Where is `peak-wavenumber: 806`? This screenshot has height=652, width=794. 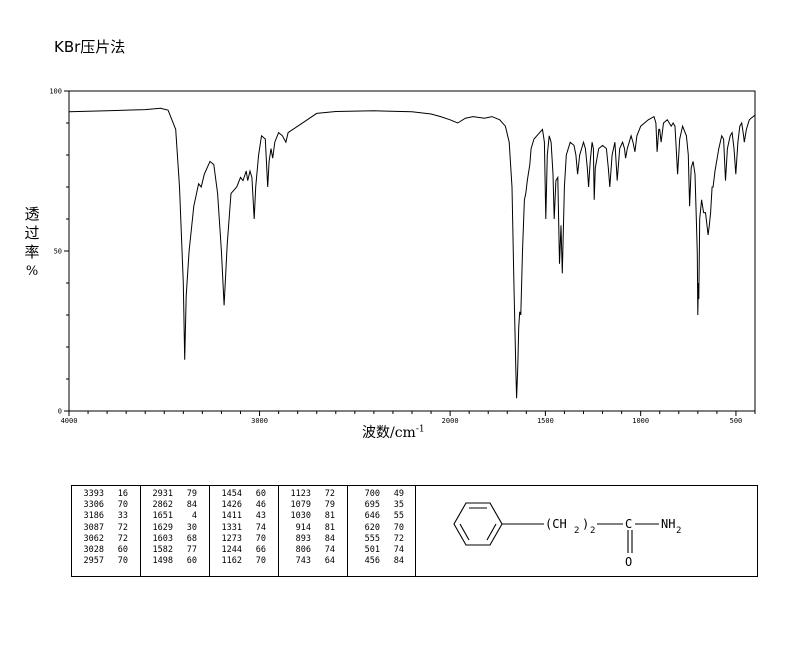
peak-wavenumber: 806 is located at coordinates (303, 550).